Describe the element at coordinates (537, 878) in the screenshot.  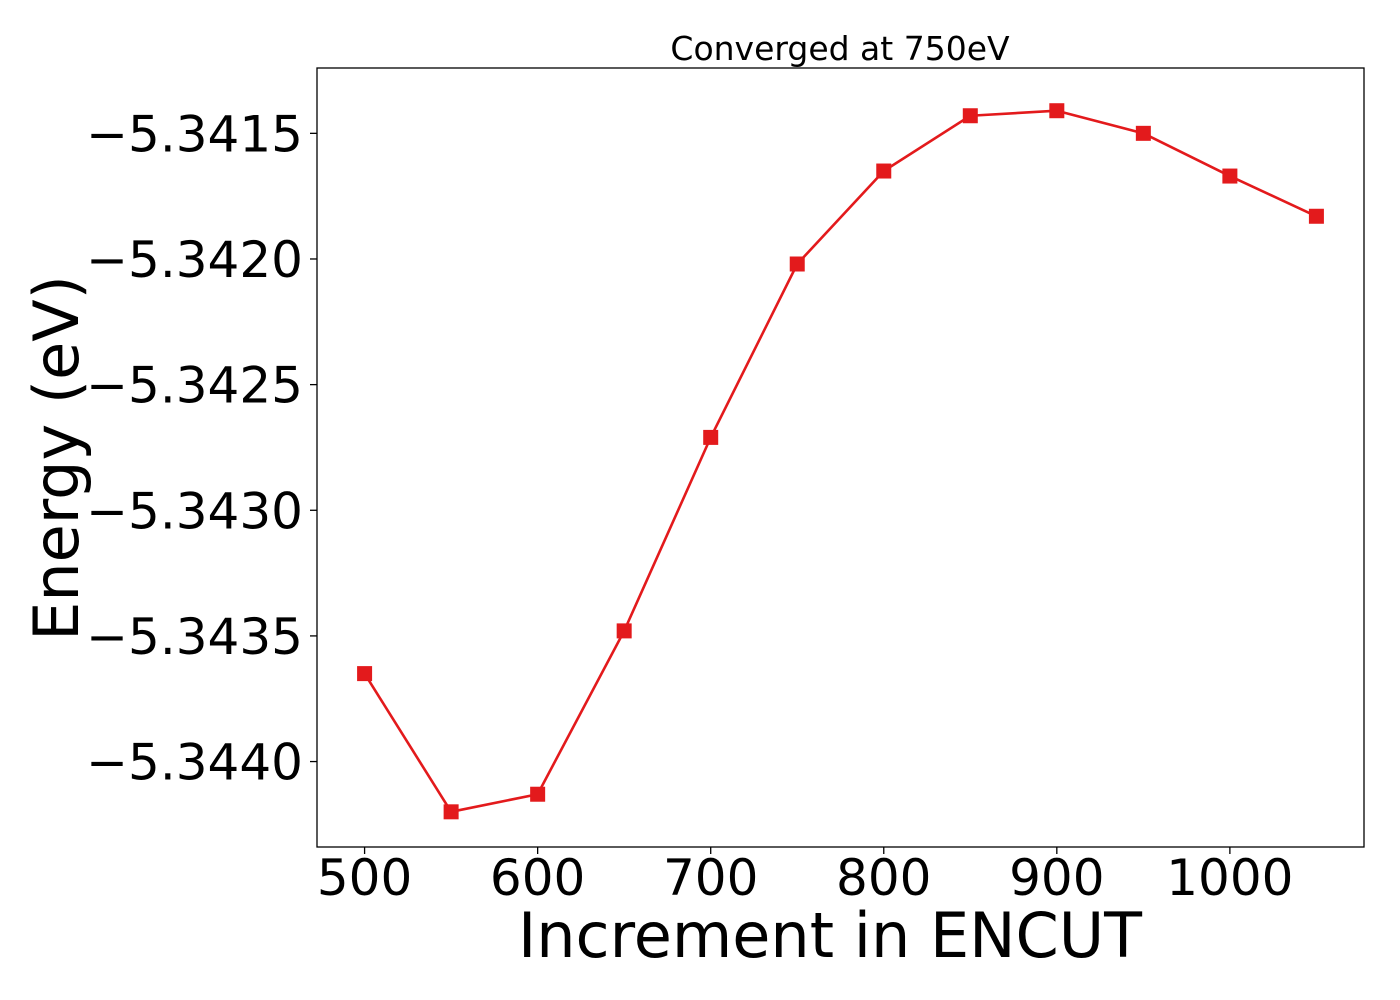
I see `x-tick-label: 600` at that location.